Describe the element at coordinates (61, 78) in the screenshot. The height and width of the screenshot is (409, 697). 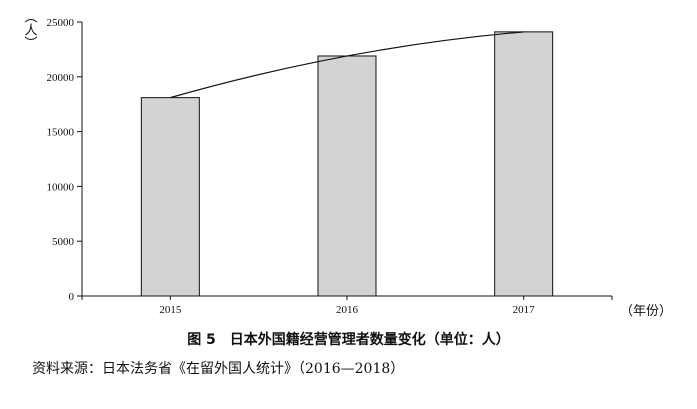
I see `y-tick-label: 20000` at that location.